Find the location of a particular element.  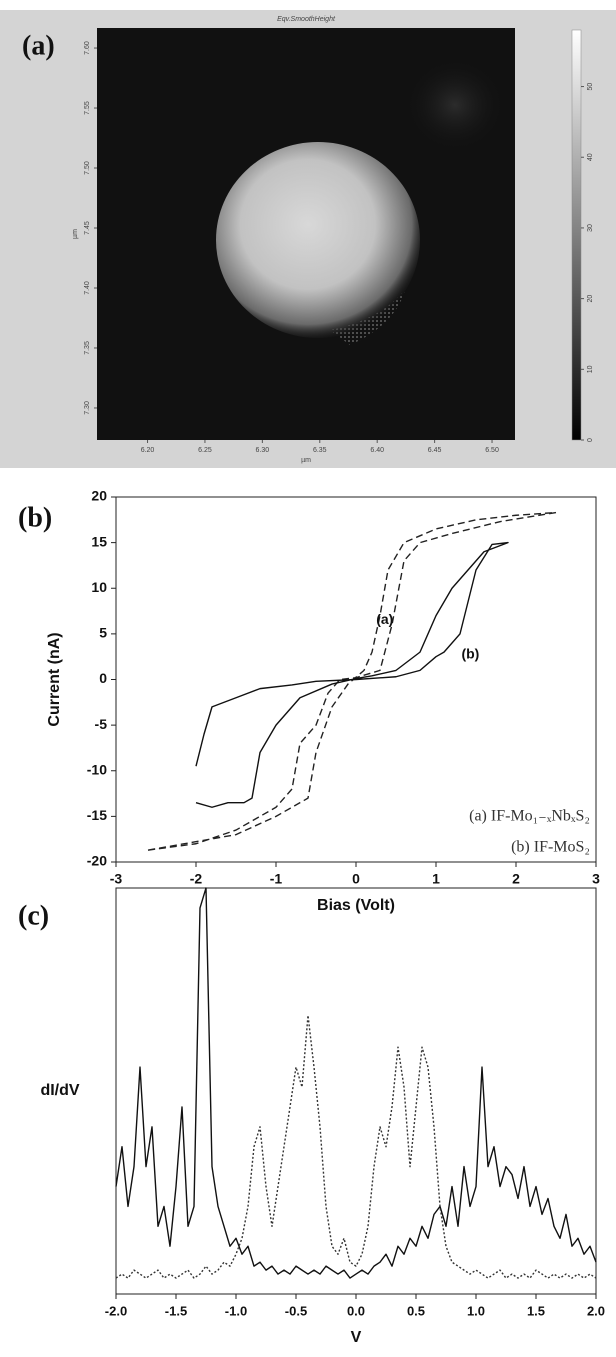

colorbar-tick-label: 10 is located at coordinates (590, 369).